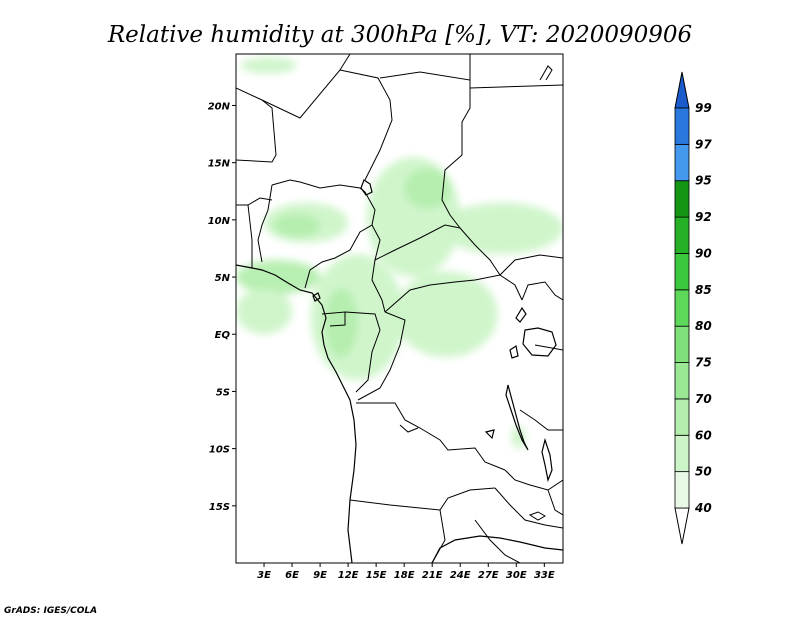 This screenshot has width=800, height=618. What do you see at coordinates (703, 253) in the screenshot?
I see `colorbar-level-label: 90` at bounding box center [703, 253].